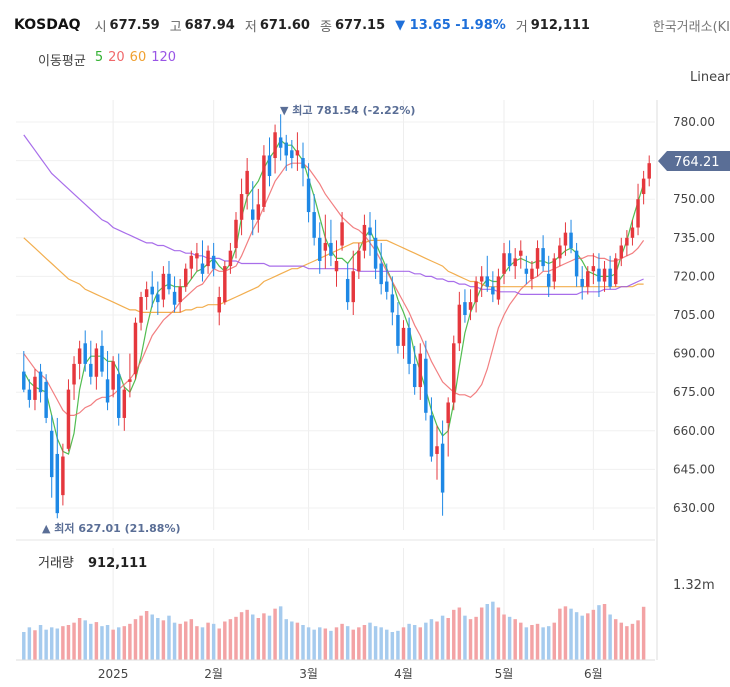 Image resolution: width=730 pixels, height=687 pixels. What do you see at coordinates (99, 57) in the screenshot?
I see `ma-legend-5: 5` at bounding box center [99, 57].